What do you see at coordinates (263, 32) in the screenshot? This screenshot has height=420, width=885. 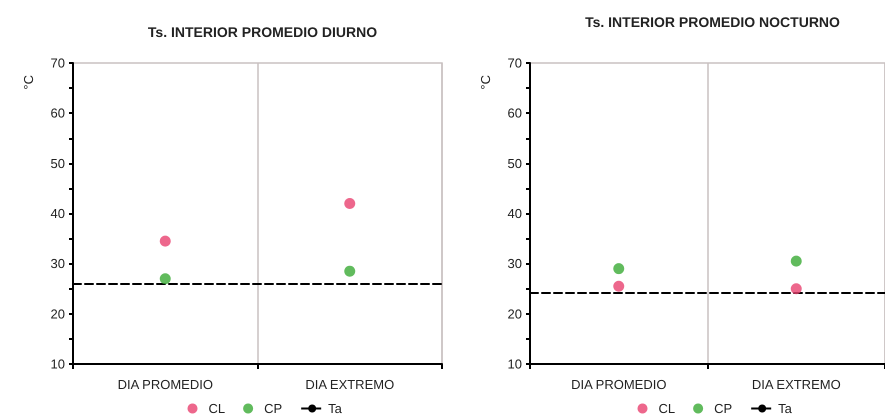 I see `chart-title: Ts. INTERIOR PROMEDIO DIURNO` at bounding box center [263, 32].